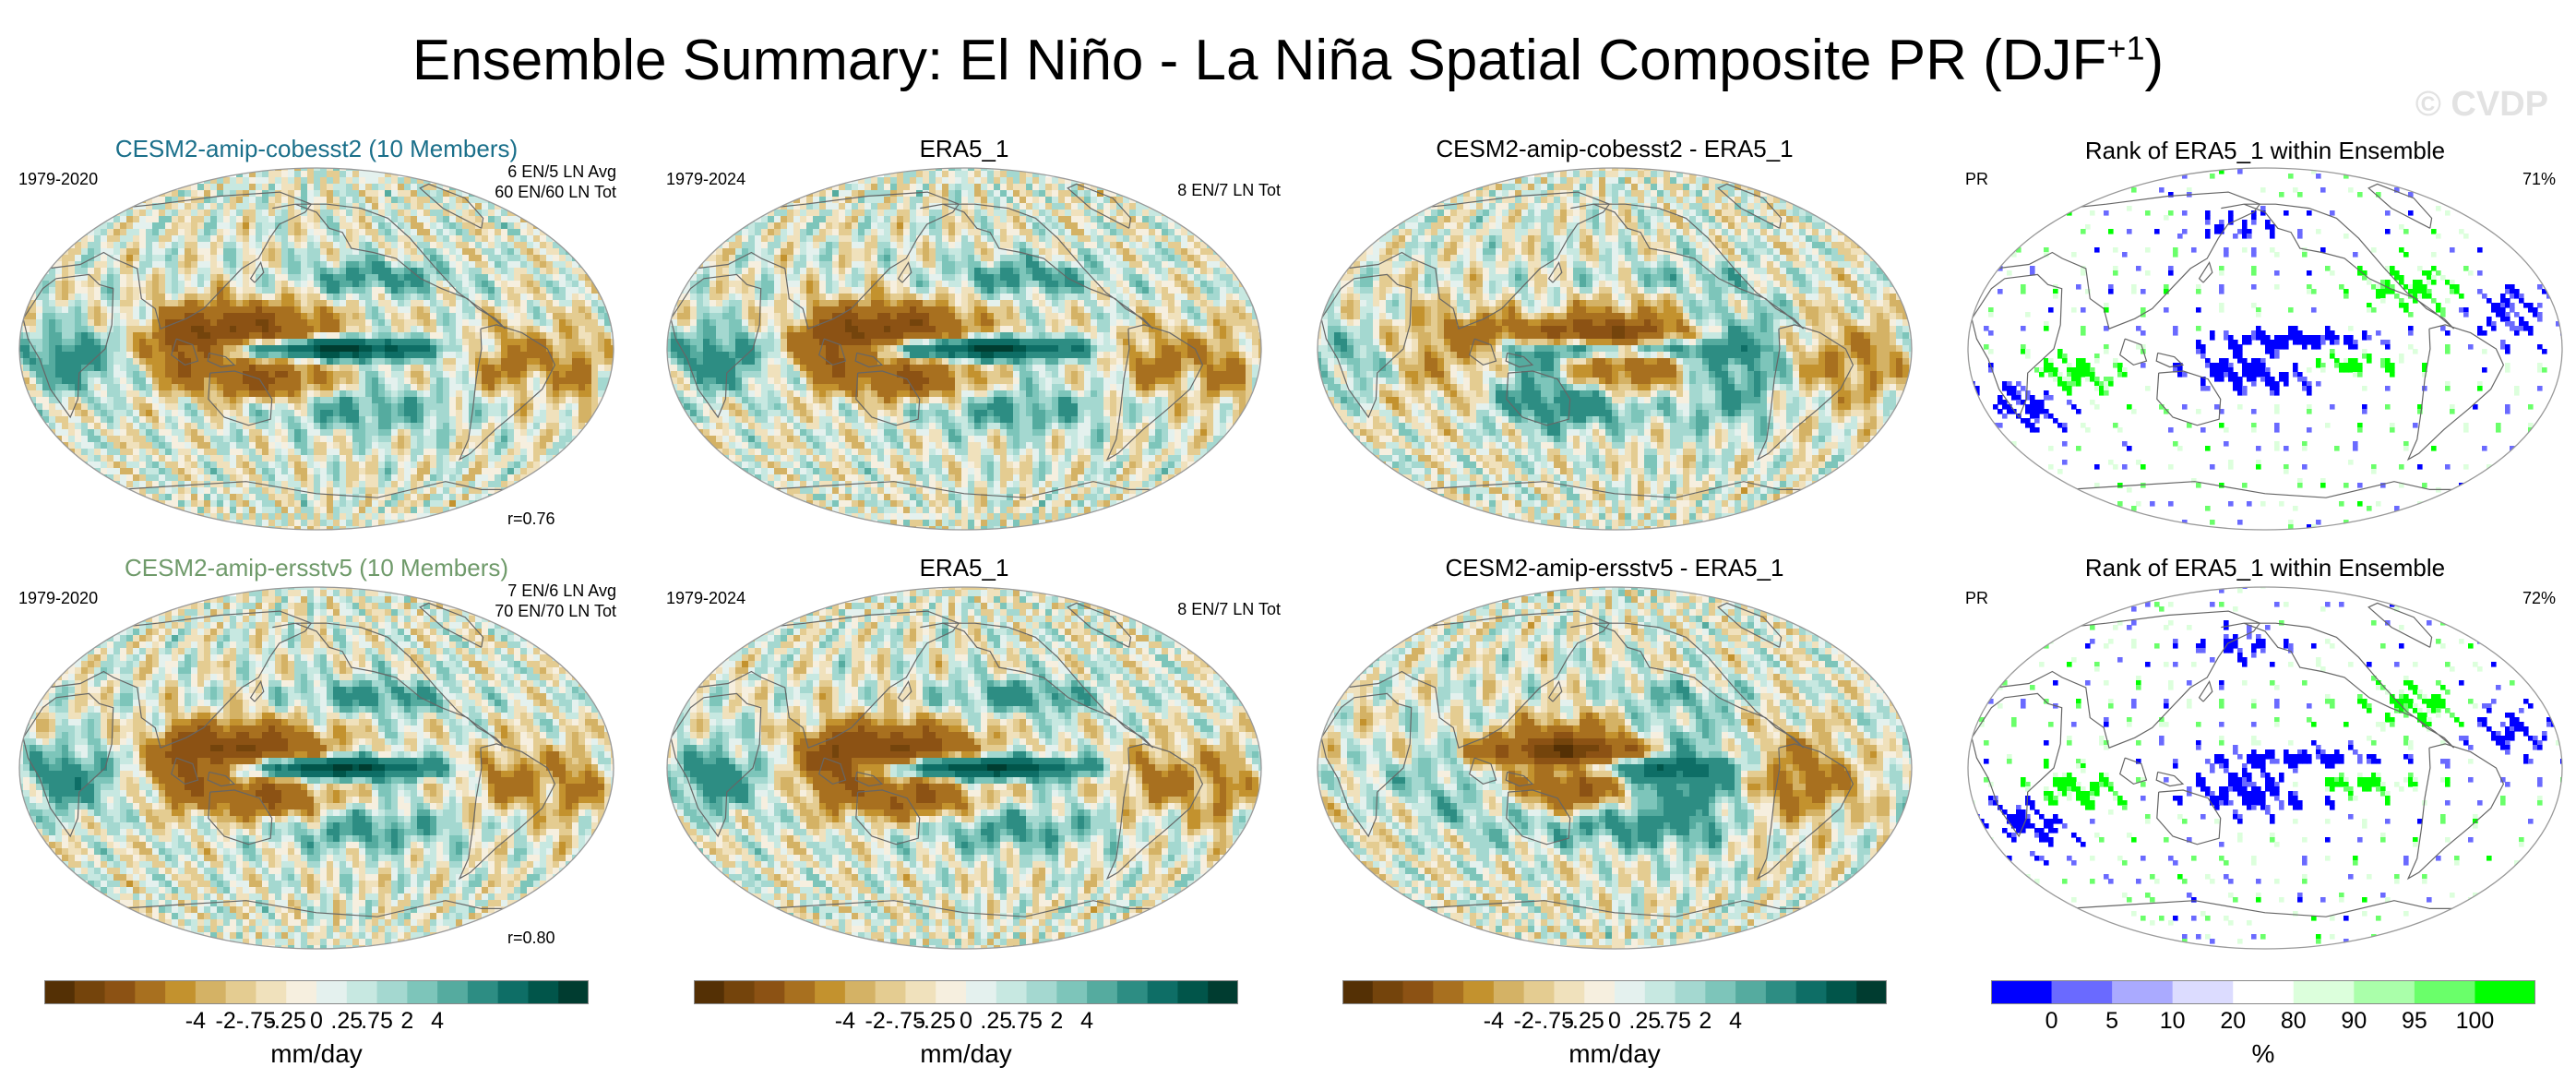  What do you see at coordinates (966, 1054) in the screenshot?
I see `colorbar-obs-units: mm/day` at bounding box center [966, 1054].